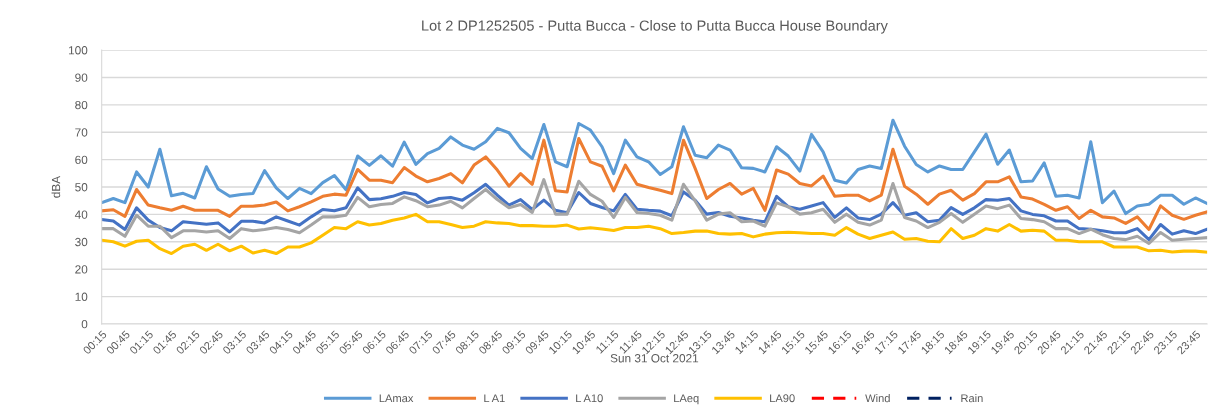  I want to click on legend-label: LAmax, so click(396, 398).